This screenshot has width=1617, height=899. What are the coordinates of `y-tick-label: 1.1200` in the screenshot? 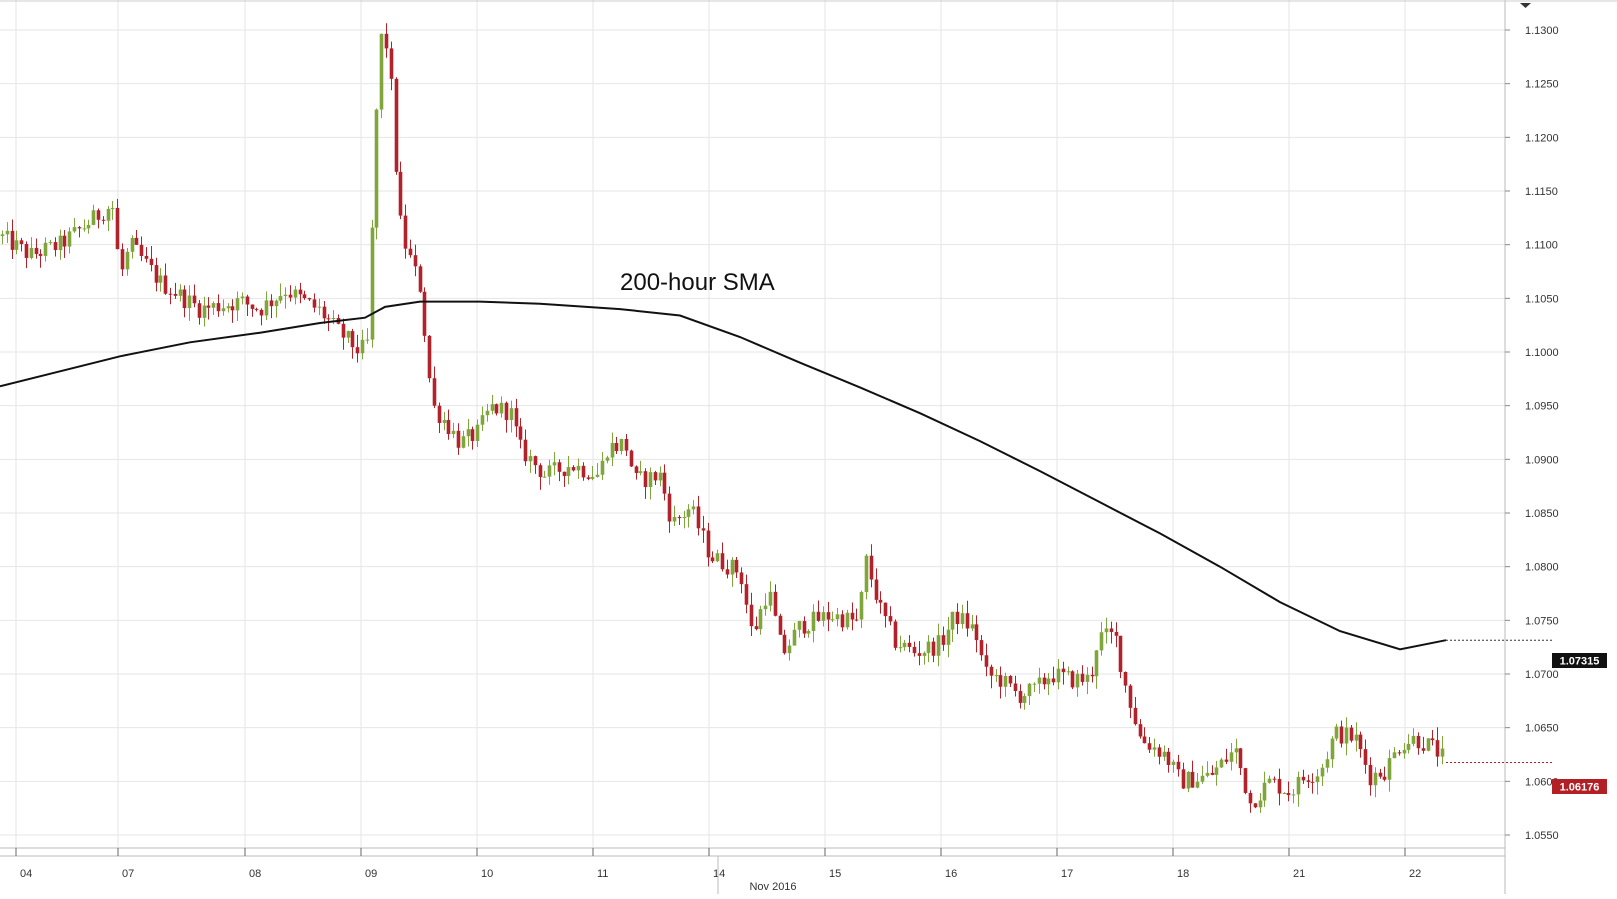 It's located at (1542, 138).